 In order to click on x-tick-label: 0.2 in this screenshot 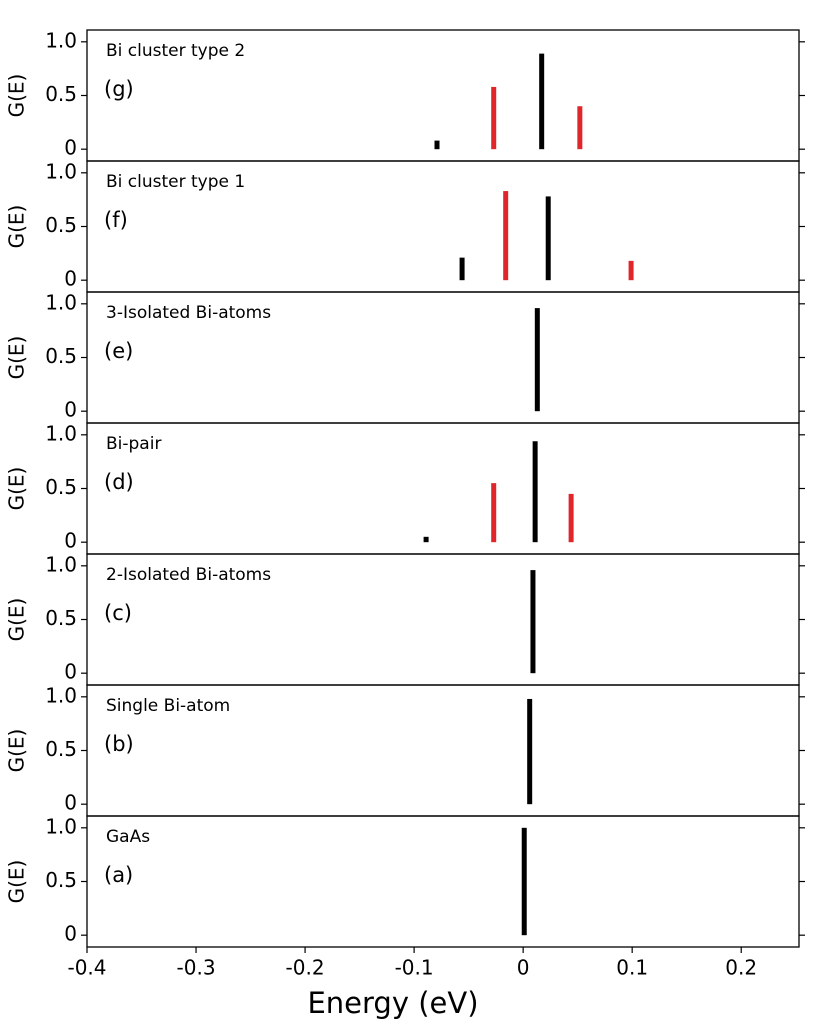, I will do `click(741, 968)`.